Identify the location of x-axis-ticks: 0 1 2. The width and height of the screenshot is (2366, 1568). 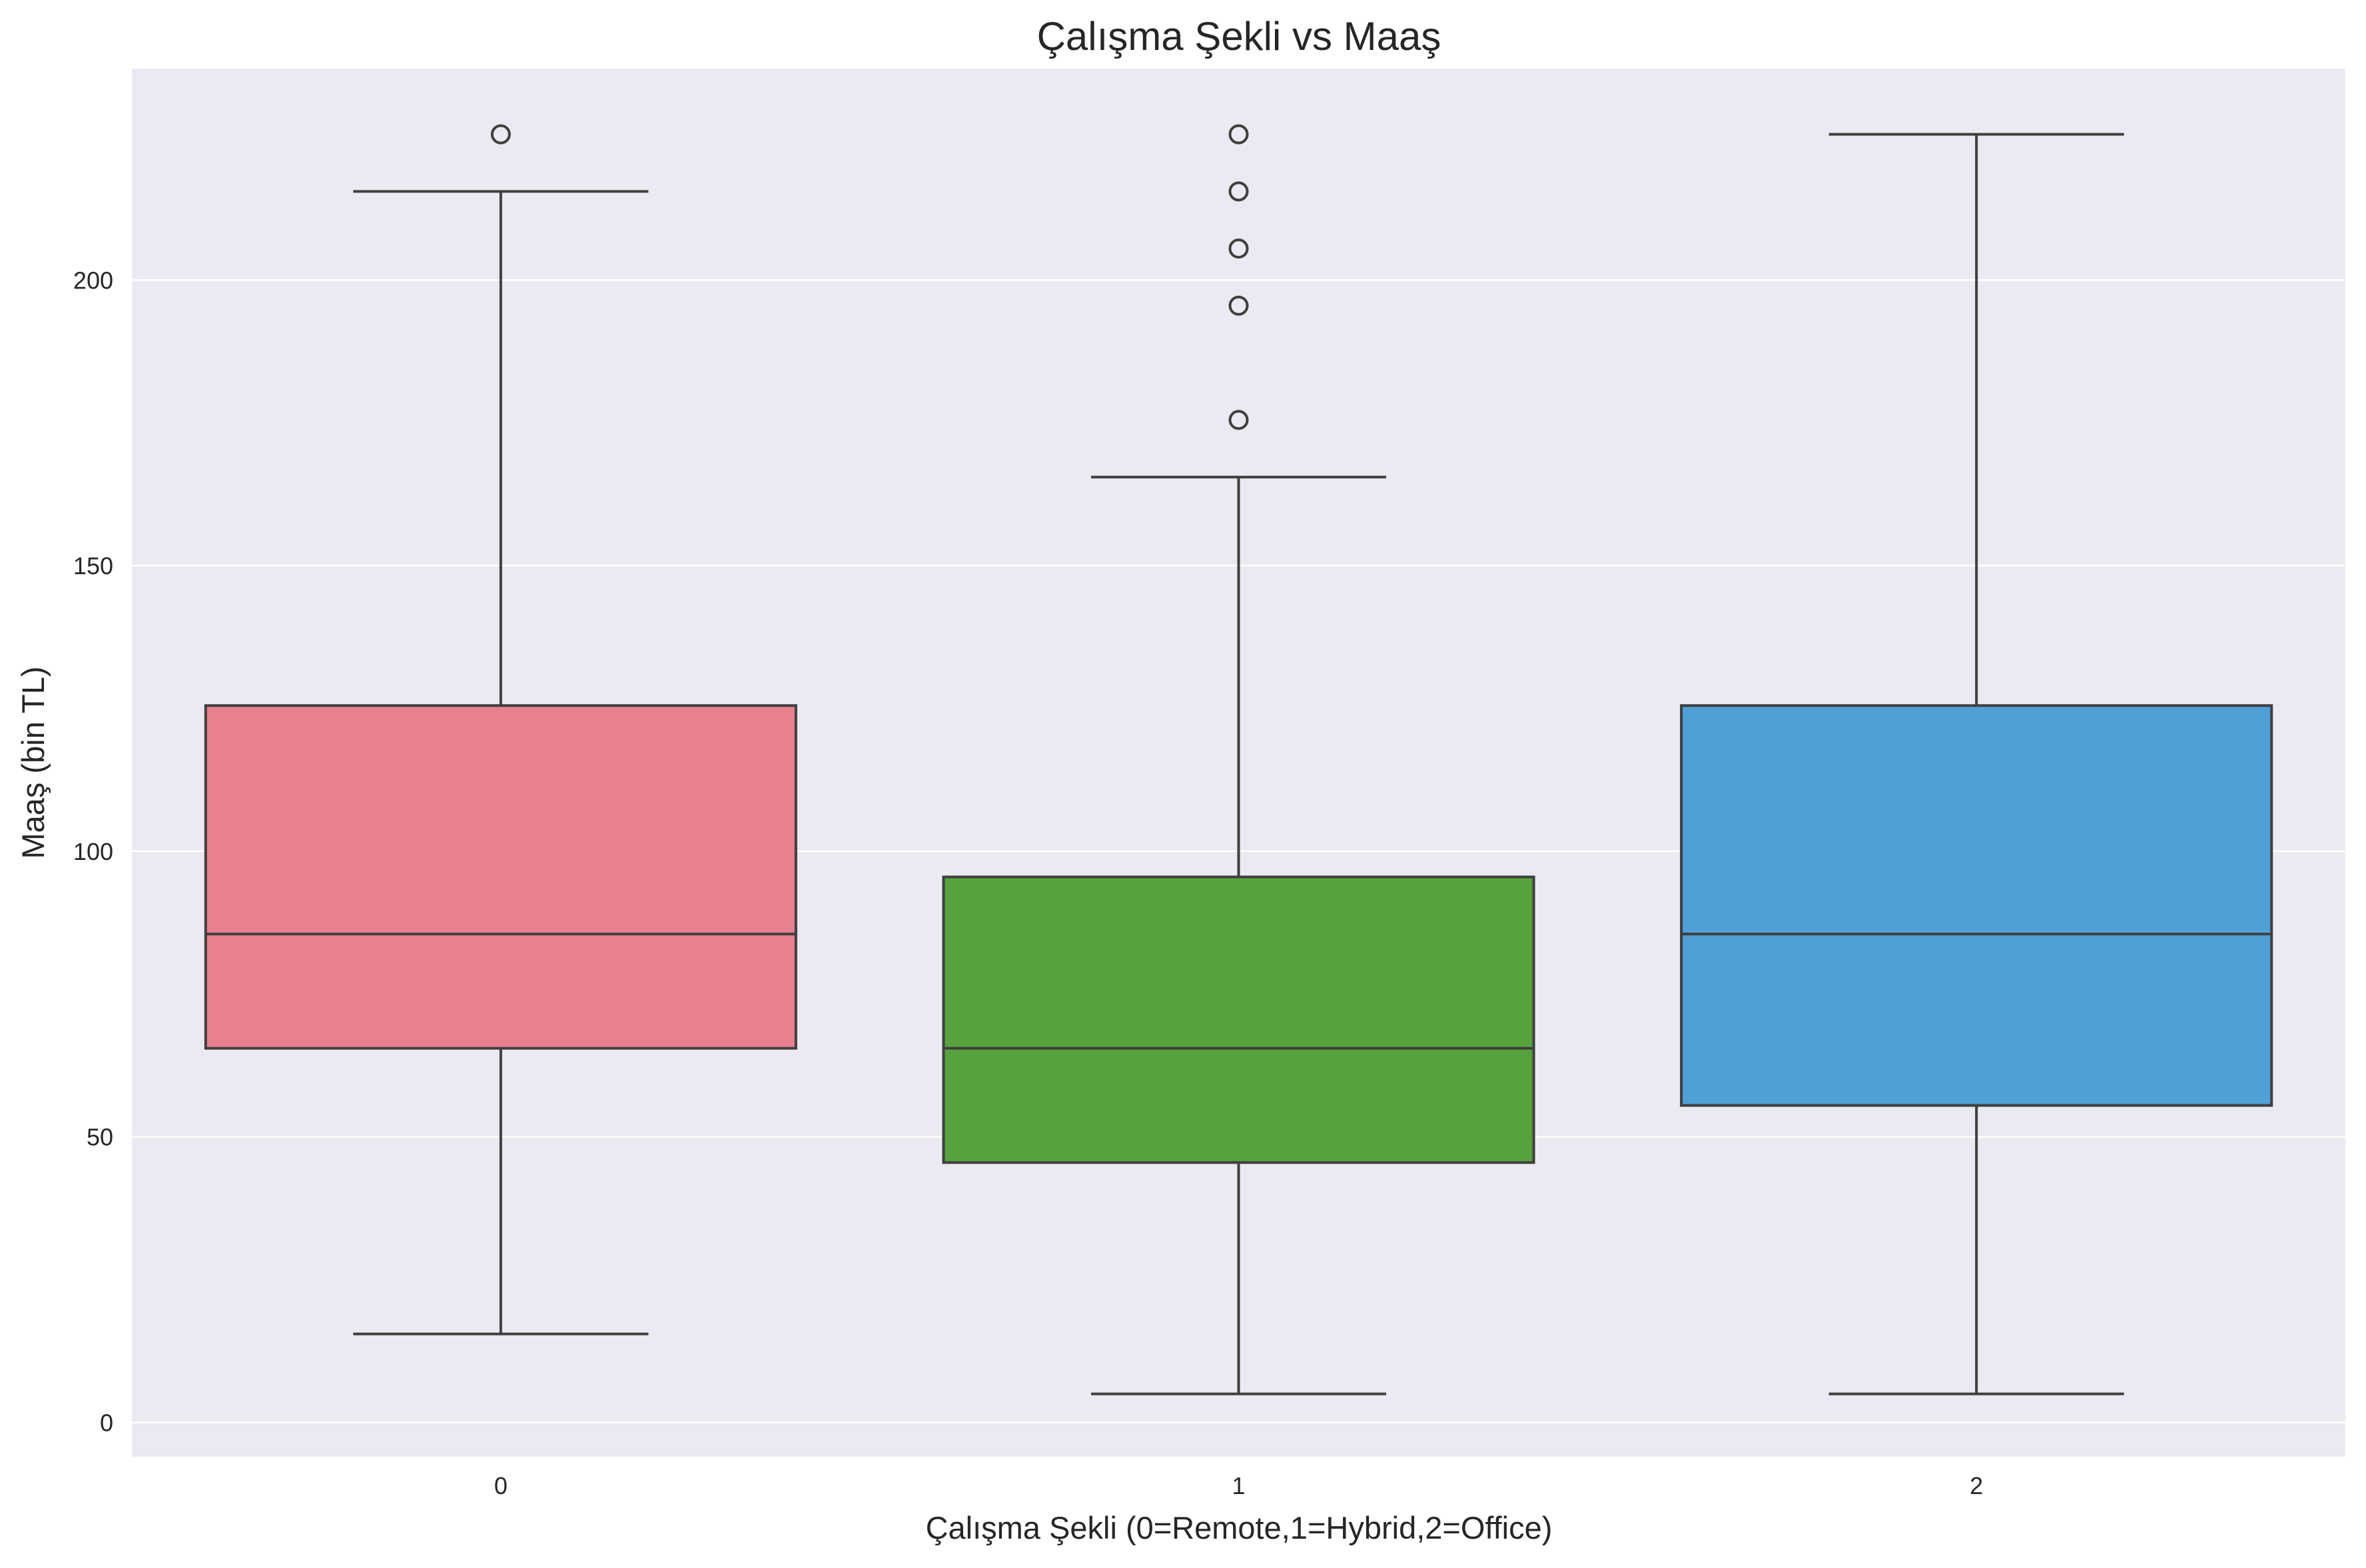
(1238, 1486).